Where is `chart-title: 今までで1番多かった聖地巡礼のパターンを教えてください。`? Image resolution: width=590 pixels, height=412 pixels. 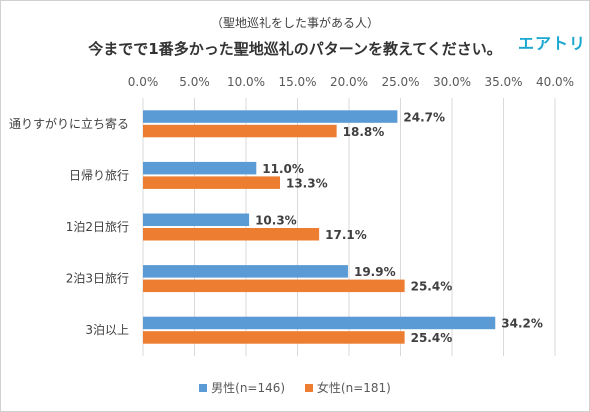
chart-title: 今までで1番多かった聖地巡礼のパターンを教えてください。 is located at coordinates (295, 49).